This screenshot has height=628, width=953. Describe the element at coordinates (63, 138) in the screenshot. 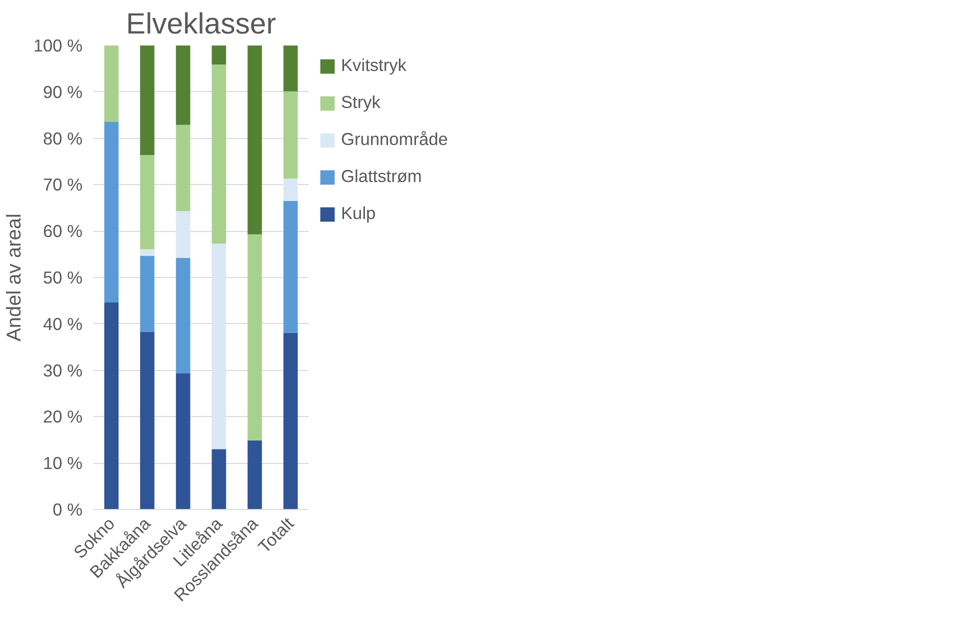

I see `y-tick-label: 80 %` at that location.